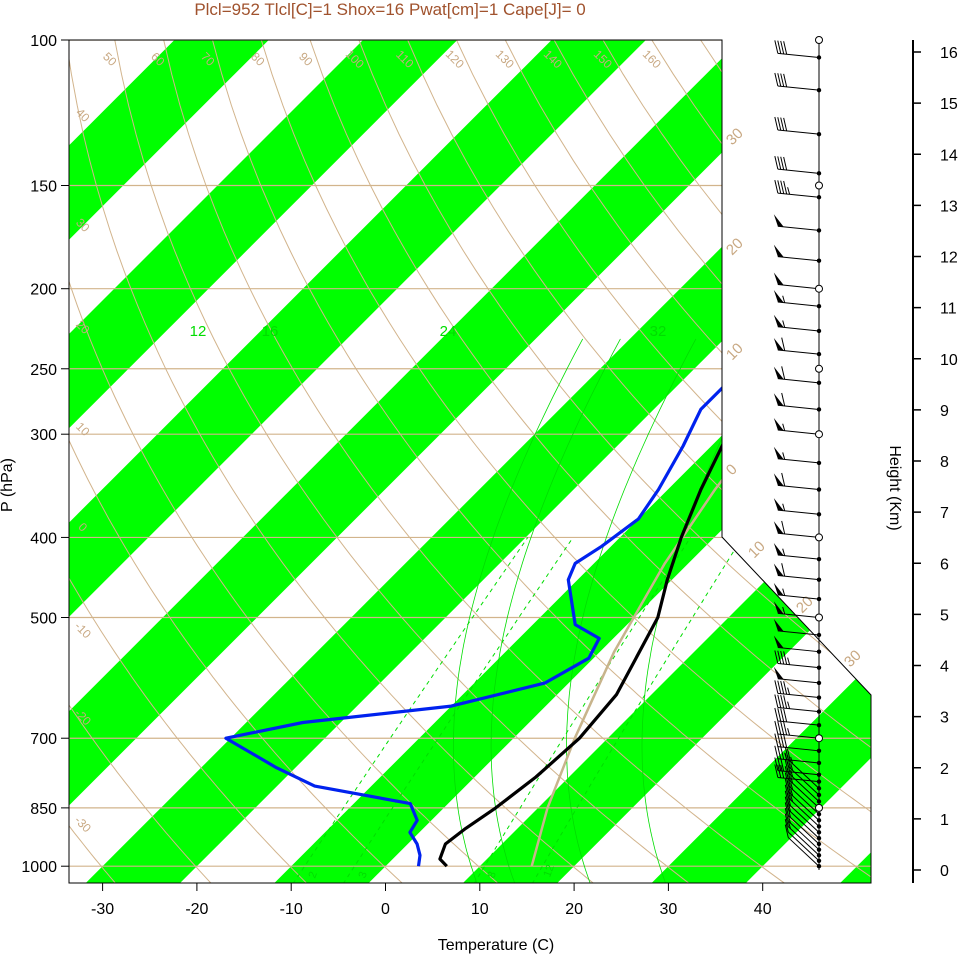  Describe the element at coordinates (385, 909) in the screenshot. I see `x-tick-label: 0` at that location.